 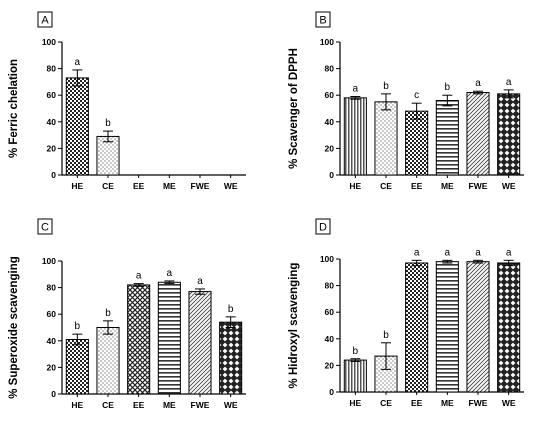 I want to click on significance-letter: c, so click(x=416, y=95).